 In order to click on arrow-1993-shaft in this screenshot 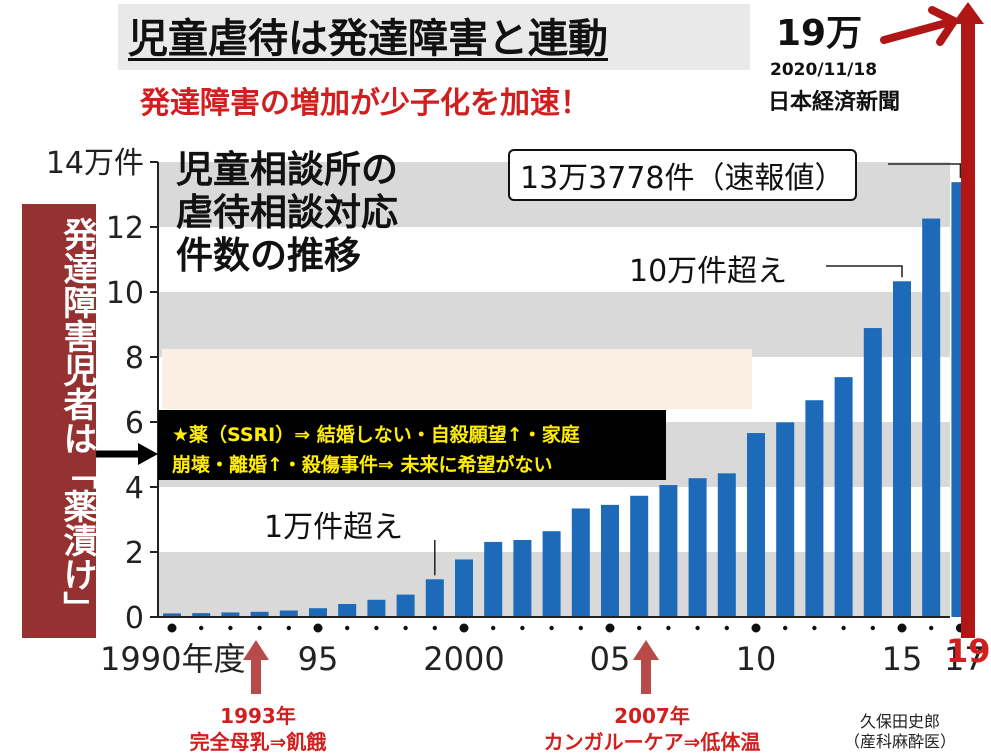, I will do `click(256, 675)`.